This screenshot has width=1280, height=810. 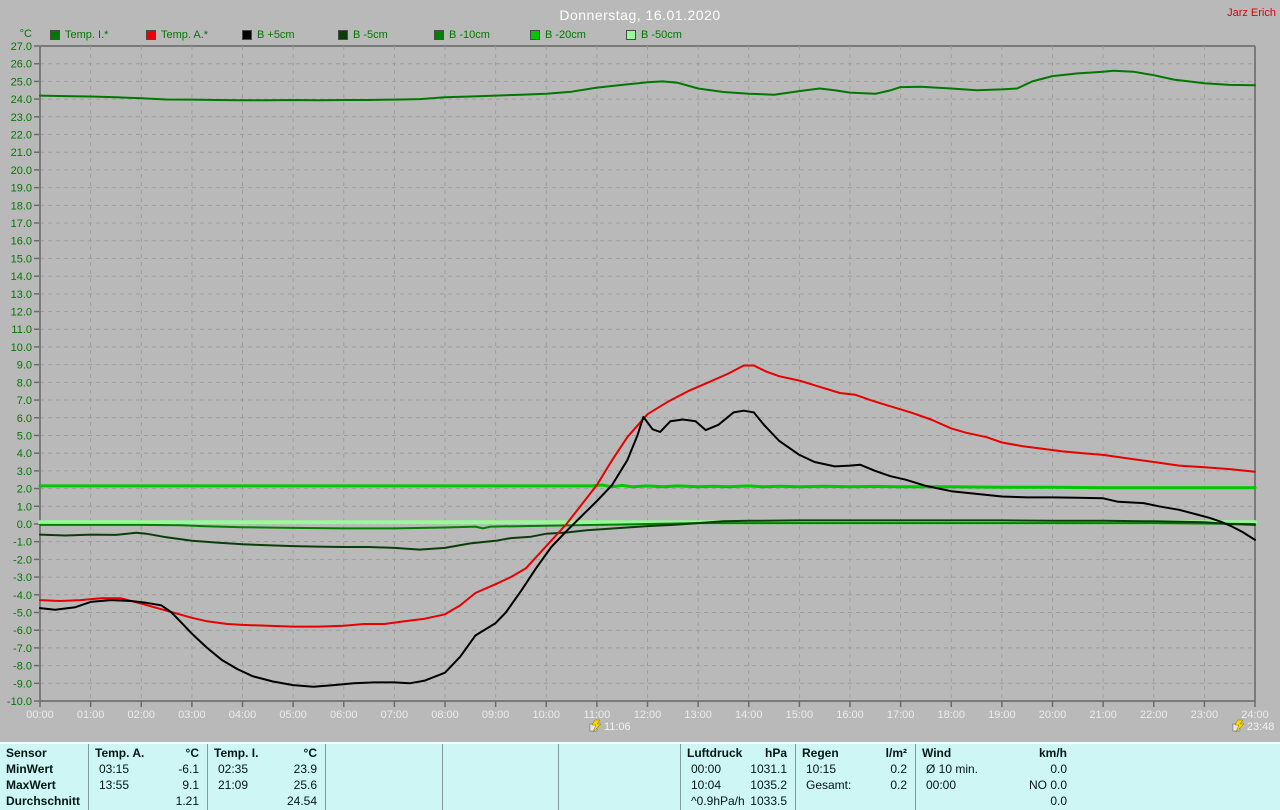 What do you see at coordinates (344, 715) in the screenshot?
I see `x-tick-label: 06:00` at bounding box center [344, 715].